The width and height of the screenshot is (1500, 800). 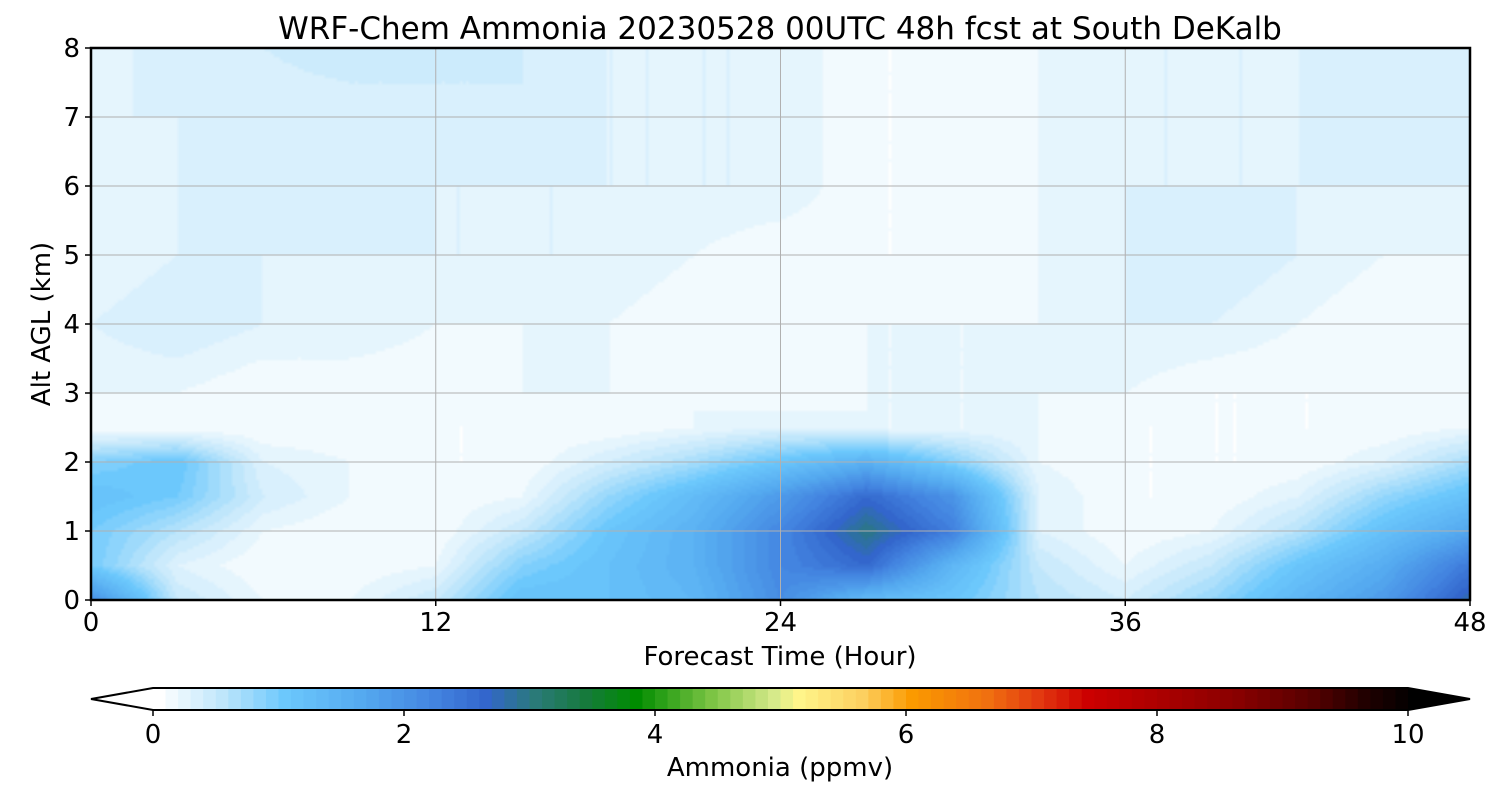 What do you see at coordinates (1439, 699) in the screenshot?
I see `colorbar-high-extend-arrow` at bounding box center [1439, 699].